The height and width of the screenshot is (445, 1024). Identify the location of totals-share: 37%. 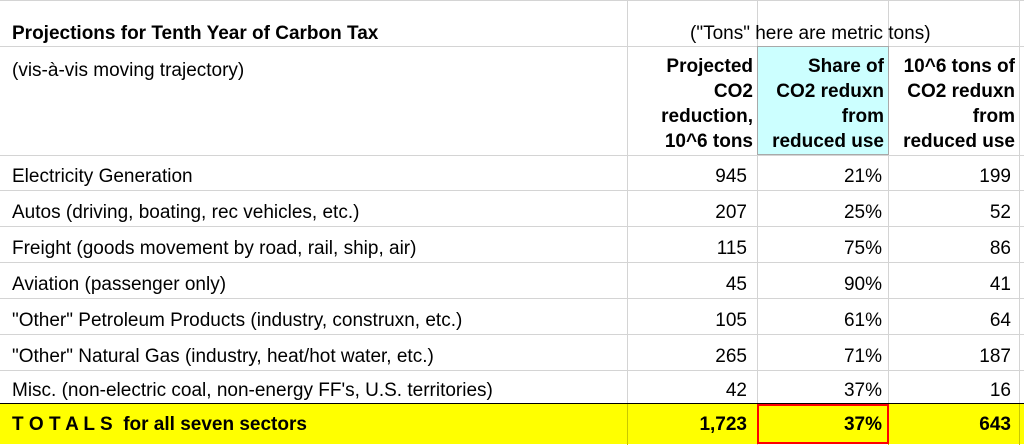
(862, 424).